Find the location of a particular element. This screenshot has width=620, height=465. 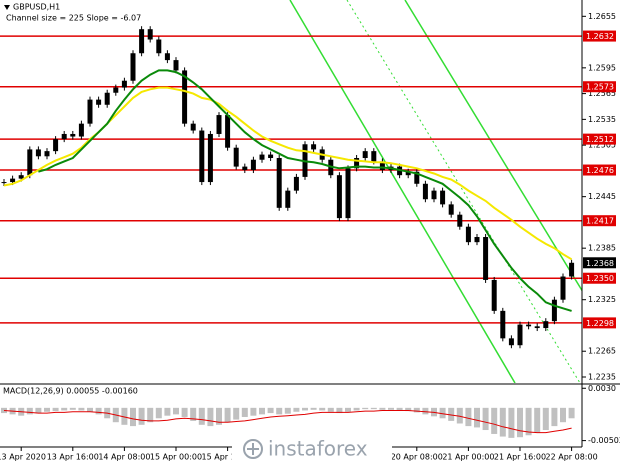

x-tick-label: 15 Apr 16:00 is located at coordinates (228, 457).